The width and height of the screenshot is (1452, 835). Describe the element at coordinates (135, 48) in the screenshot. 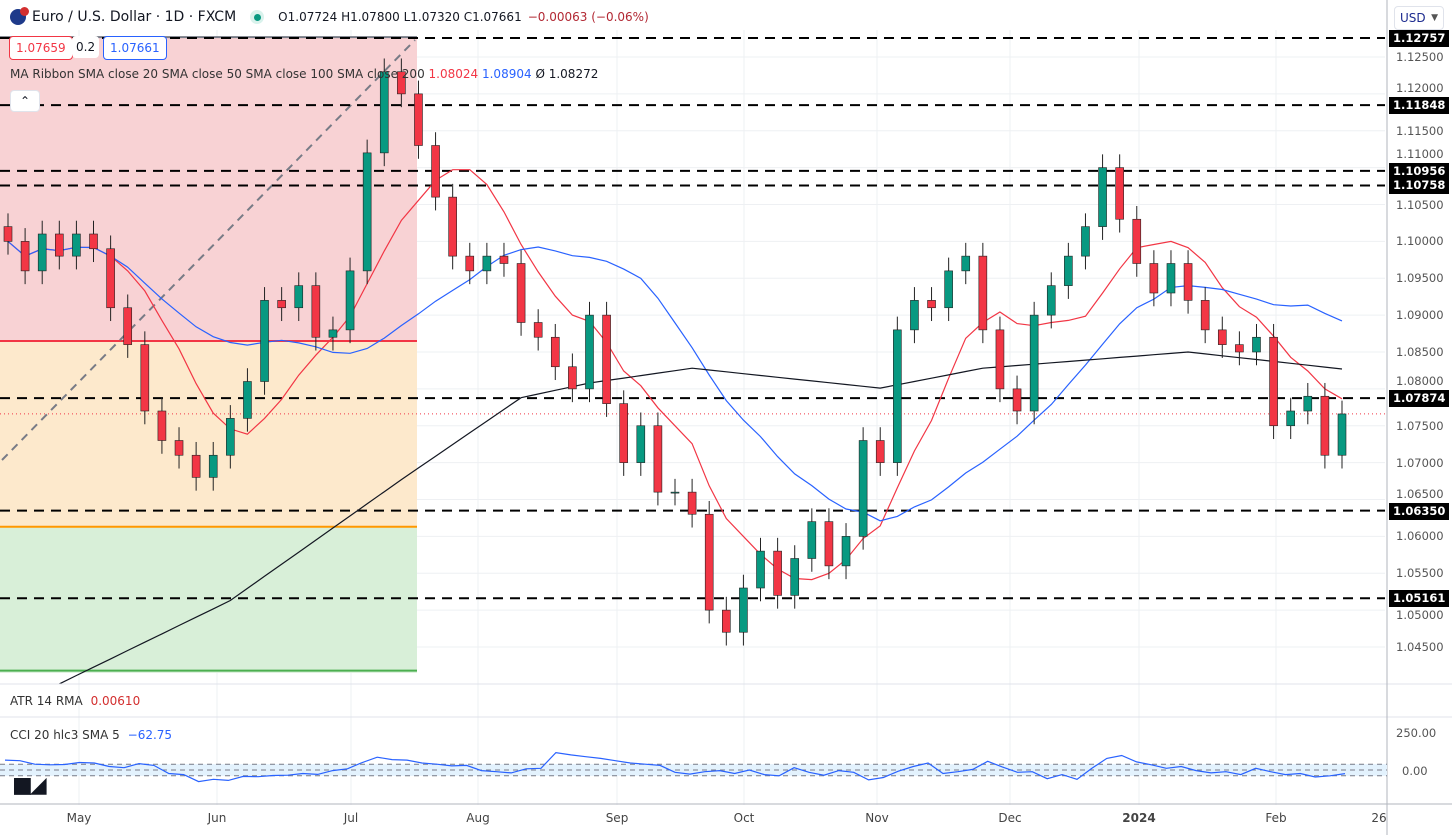

I see `buy-button: 1.07661` at that location.